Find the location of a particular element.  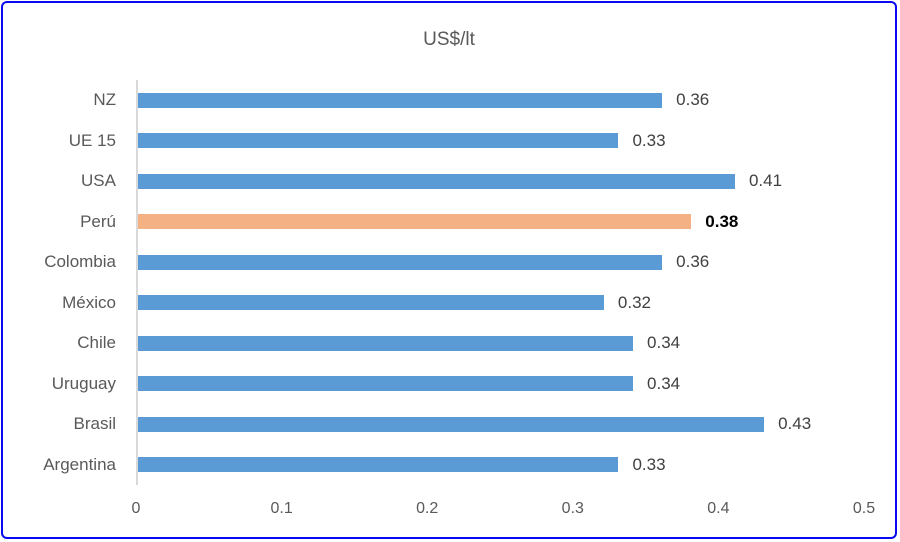

chart-title: US$/lt is located at coordinates (449, 39).